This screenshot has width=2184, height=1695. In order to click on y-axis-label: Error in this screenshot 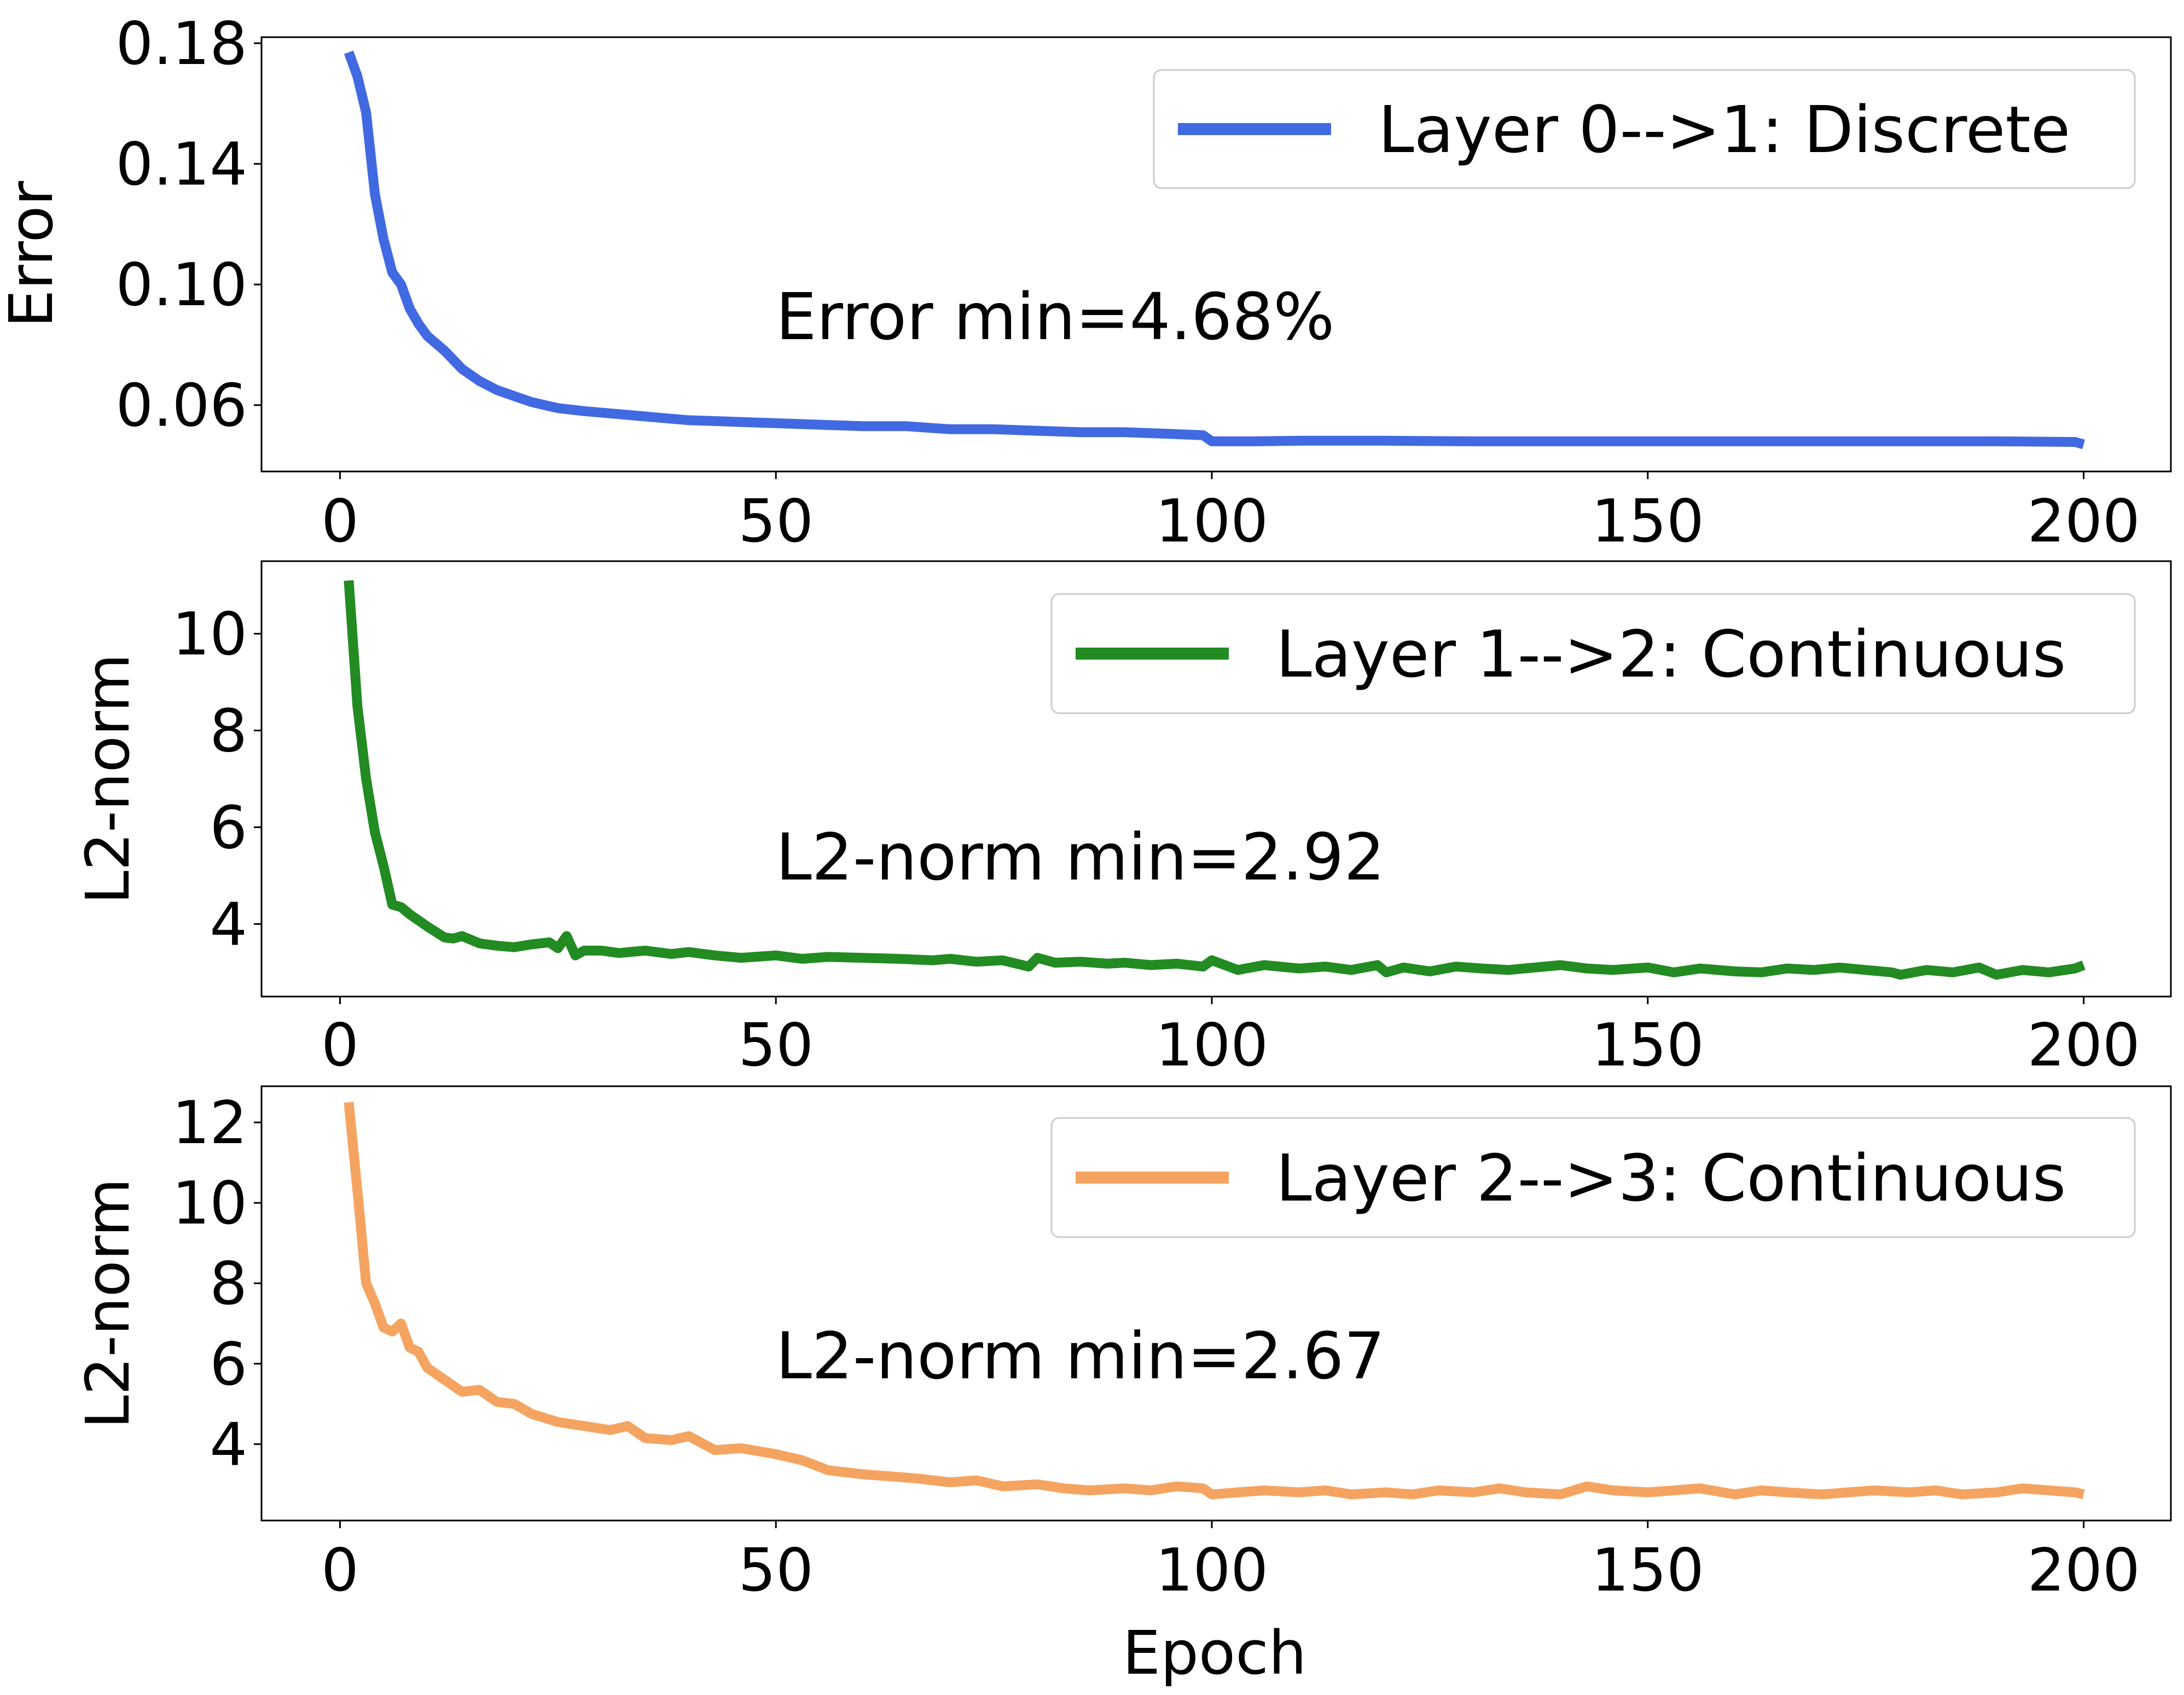, I will do `click(33, 254)`.